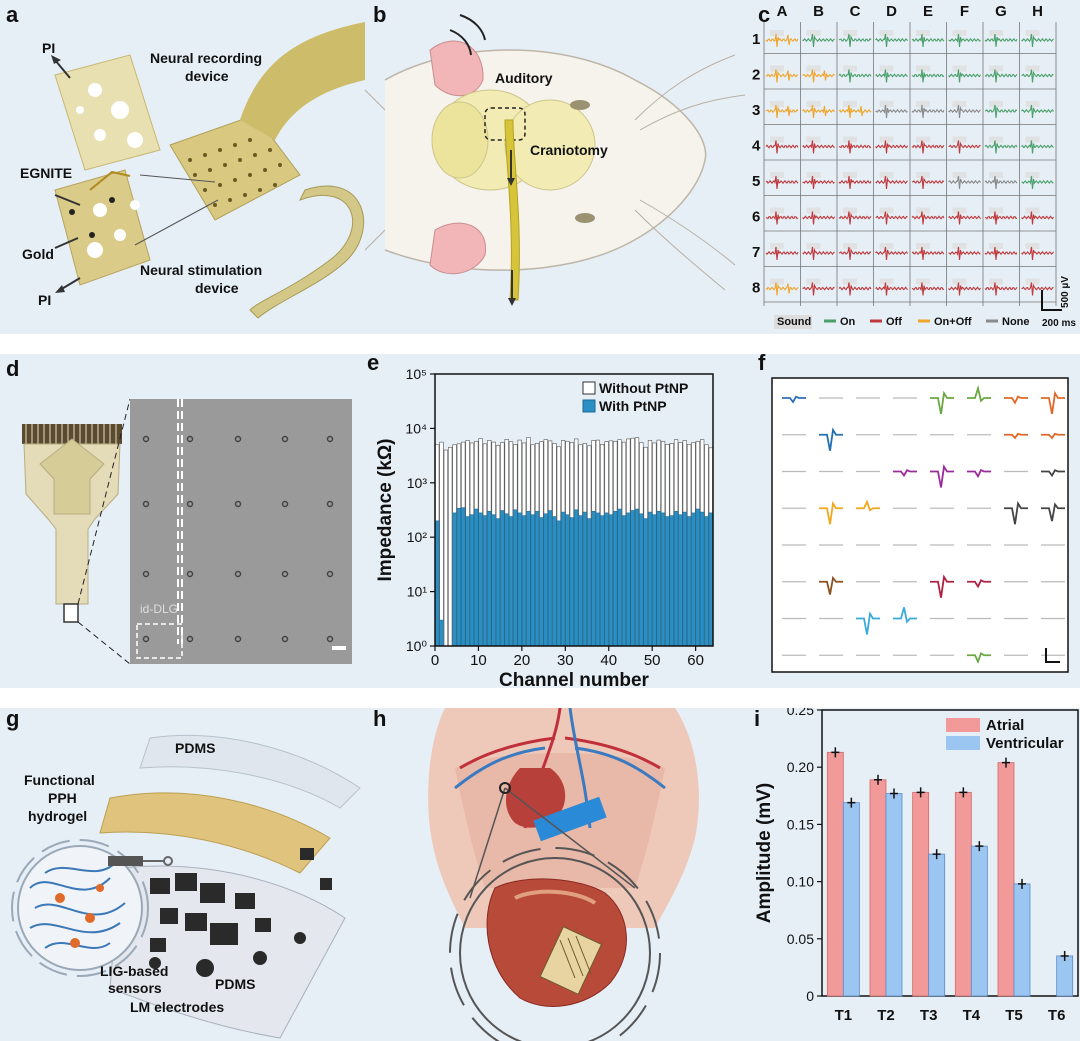  Describe the element at coordinates (844, 1015) in the screenshot. I see `x-tick-label: T1` at that location.